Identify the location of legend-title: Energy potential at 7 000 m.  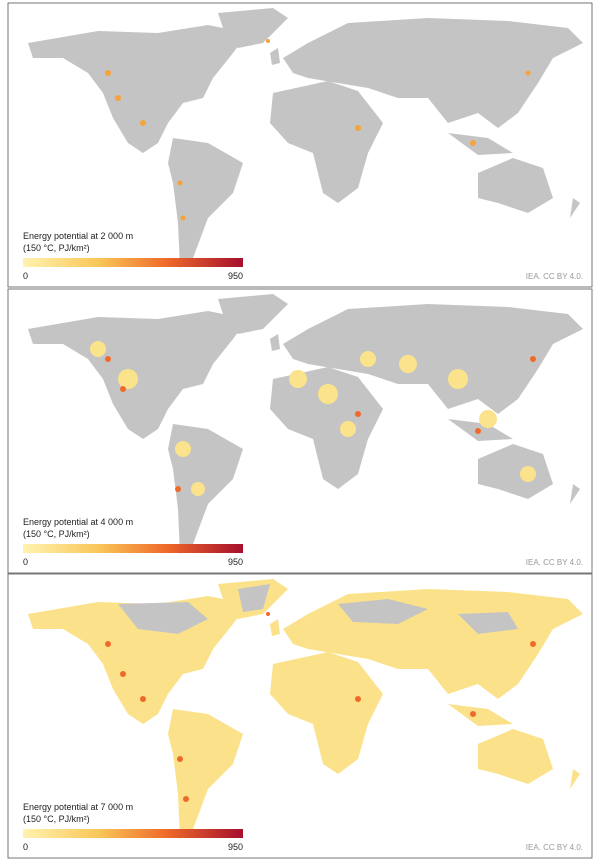
(78, 807).